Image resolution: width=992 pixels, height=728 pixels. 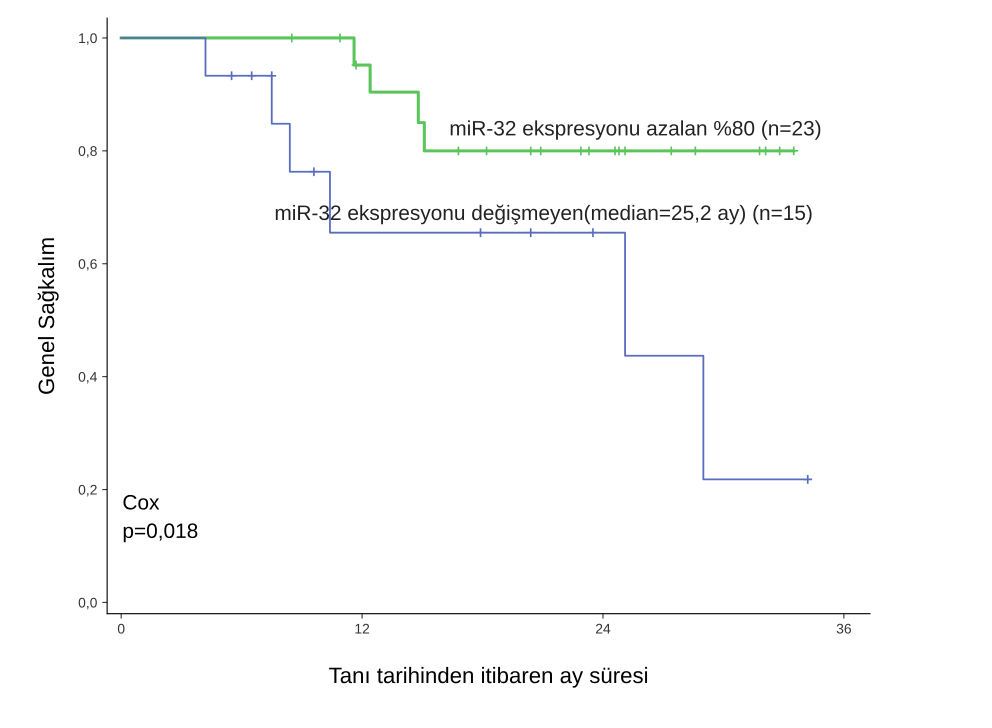 What do you see at coordinates (87, 604) in the screenshot?
I see `y-tick-label: 0,0` at bounding box center [87, 604].